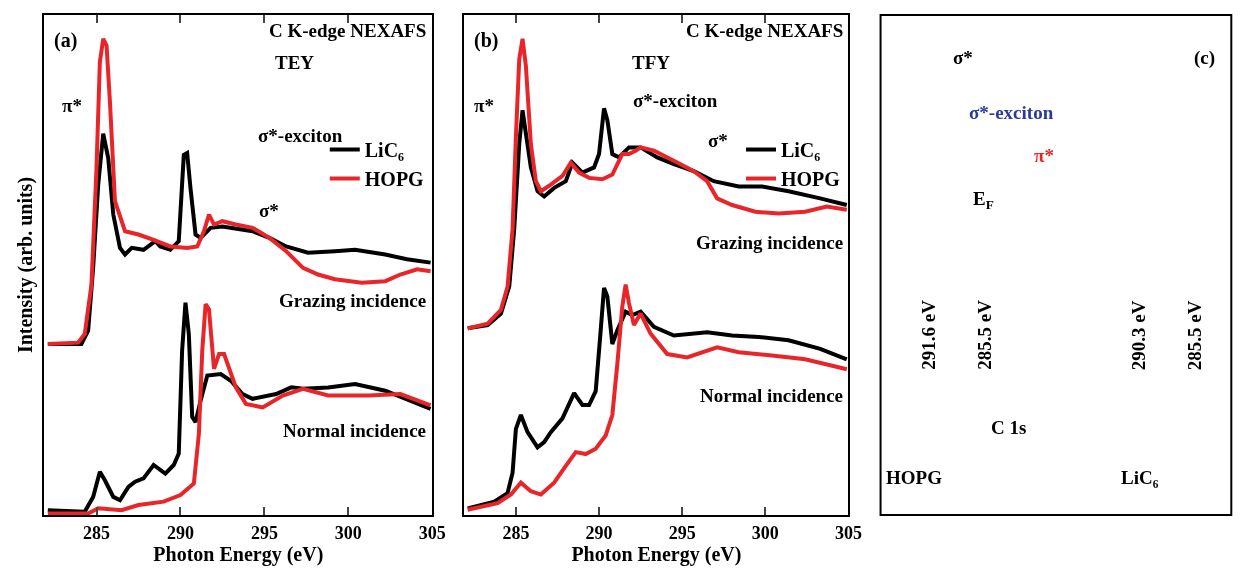 This screenshot has width=1249, height=578. I want to click on annotation: (a), so click(66, 40).